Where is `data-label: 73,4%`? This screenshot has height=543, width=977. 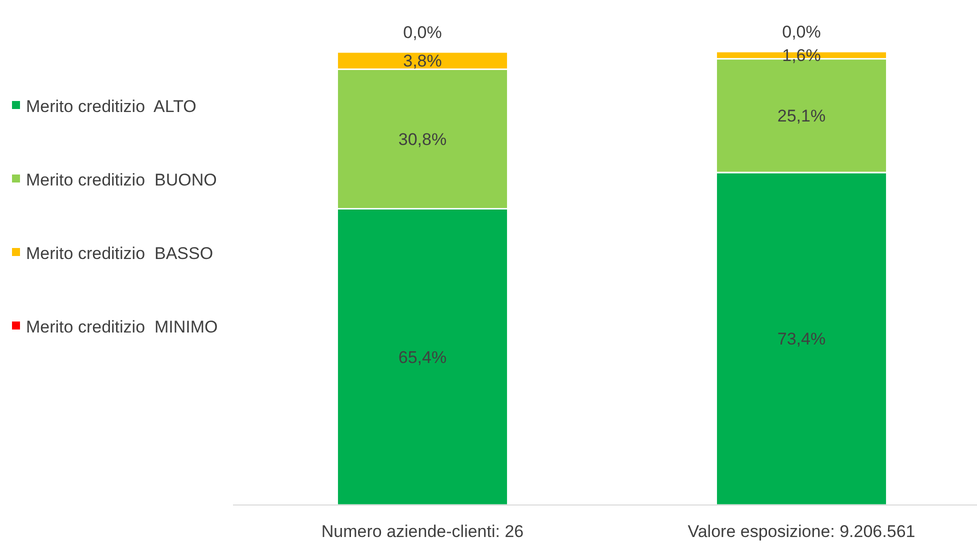
data-label: 73,4% is located at coordinates (801, 339).